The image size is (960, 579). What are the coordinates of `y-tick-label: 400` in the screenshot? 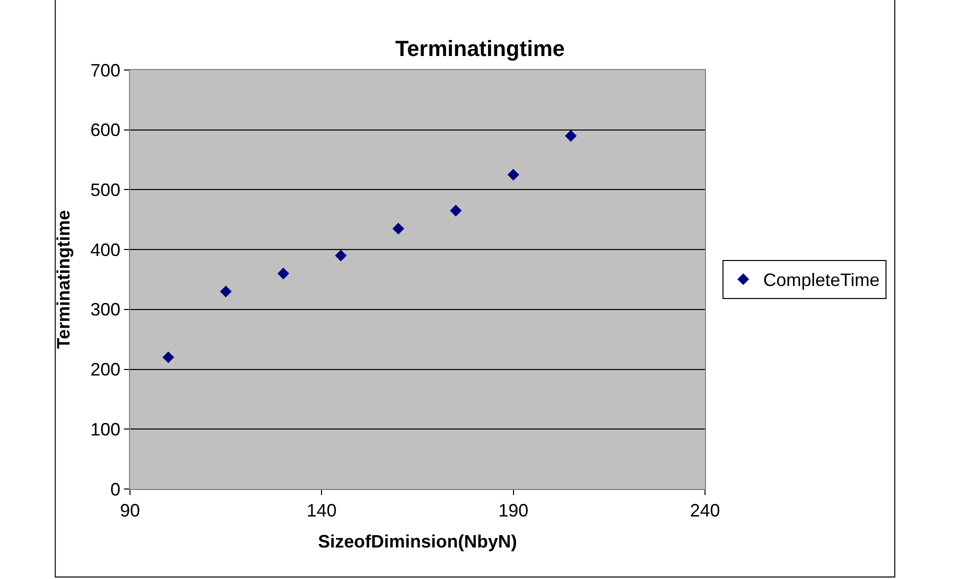 It's located at (105, 250).